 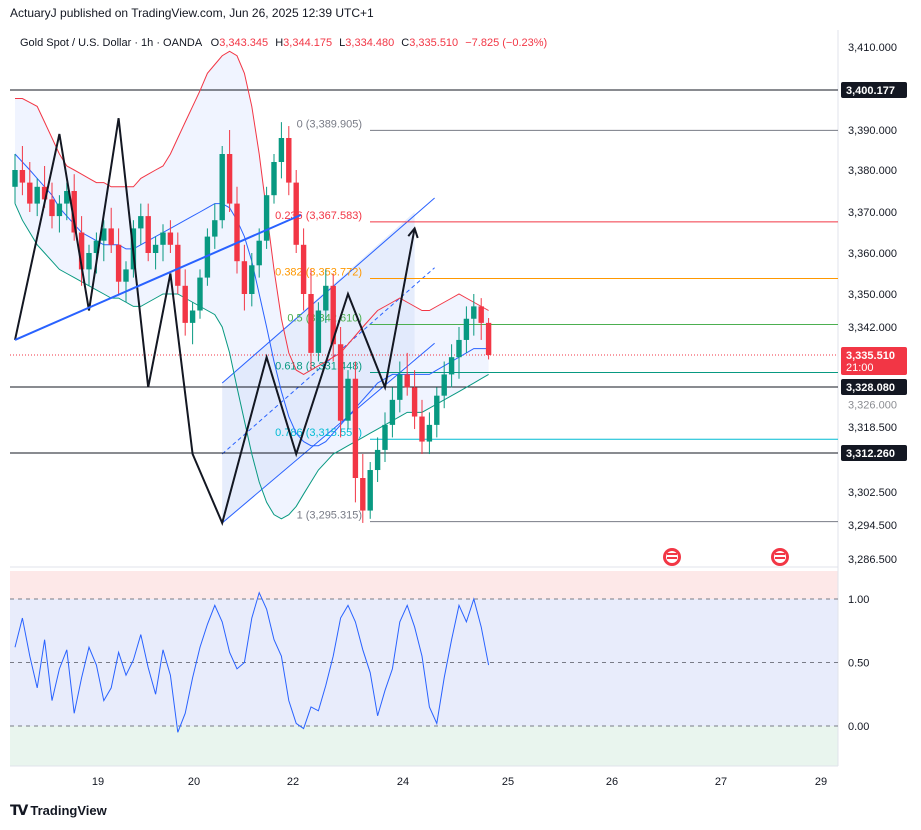 I want to click on low-value: 3,334.480, so click(x=369, y=43).